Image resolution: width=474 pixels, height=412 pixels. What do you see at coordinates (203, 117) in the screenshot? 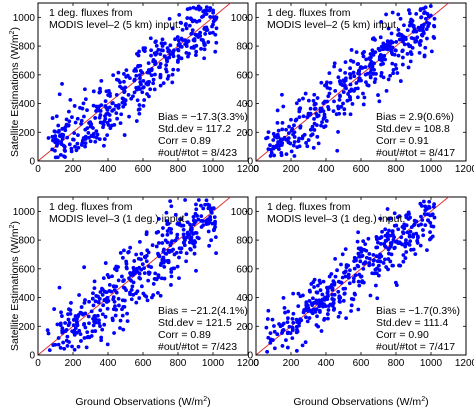
I see `panel-stats-line: Bias = −17.3(3.3%)` at bounding box center [203, 117].